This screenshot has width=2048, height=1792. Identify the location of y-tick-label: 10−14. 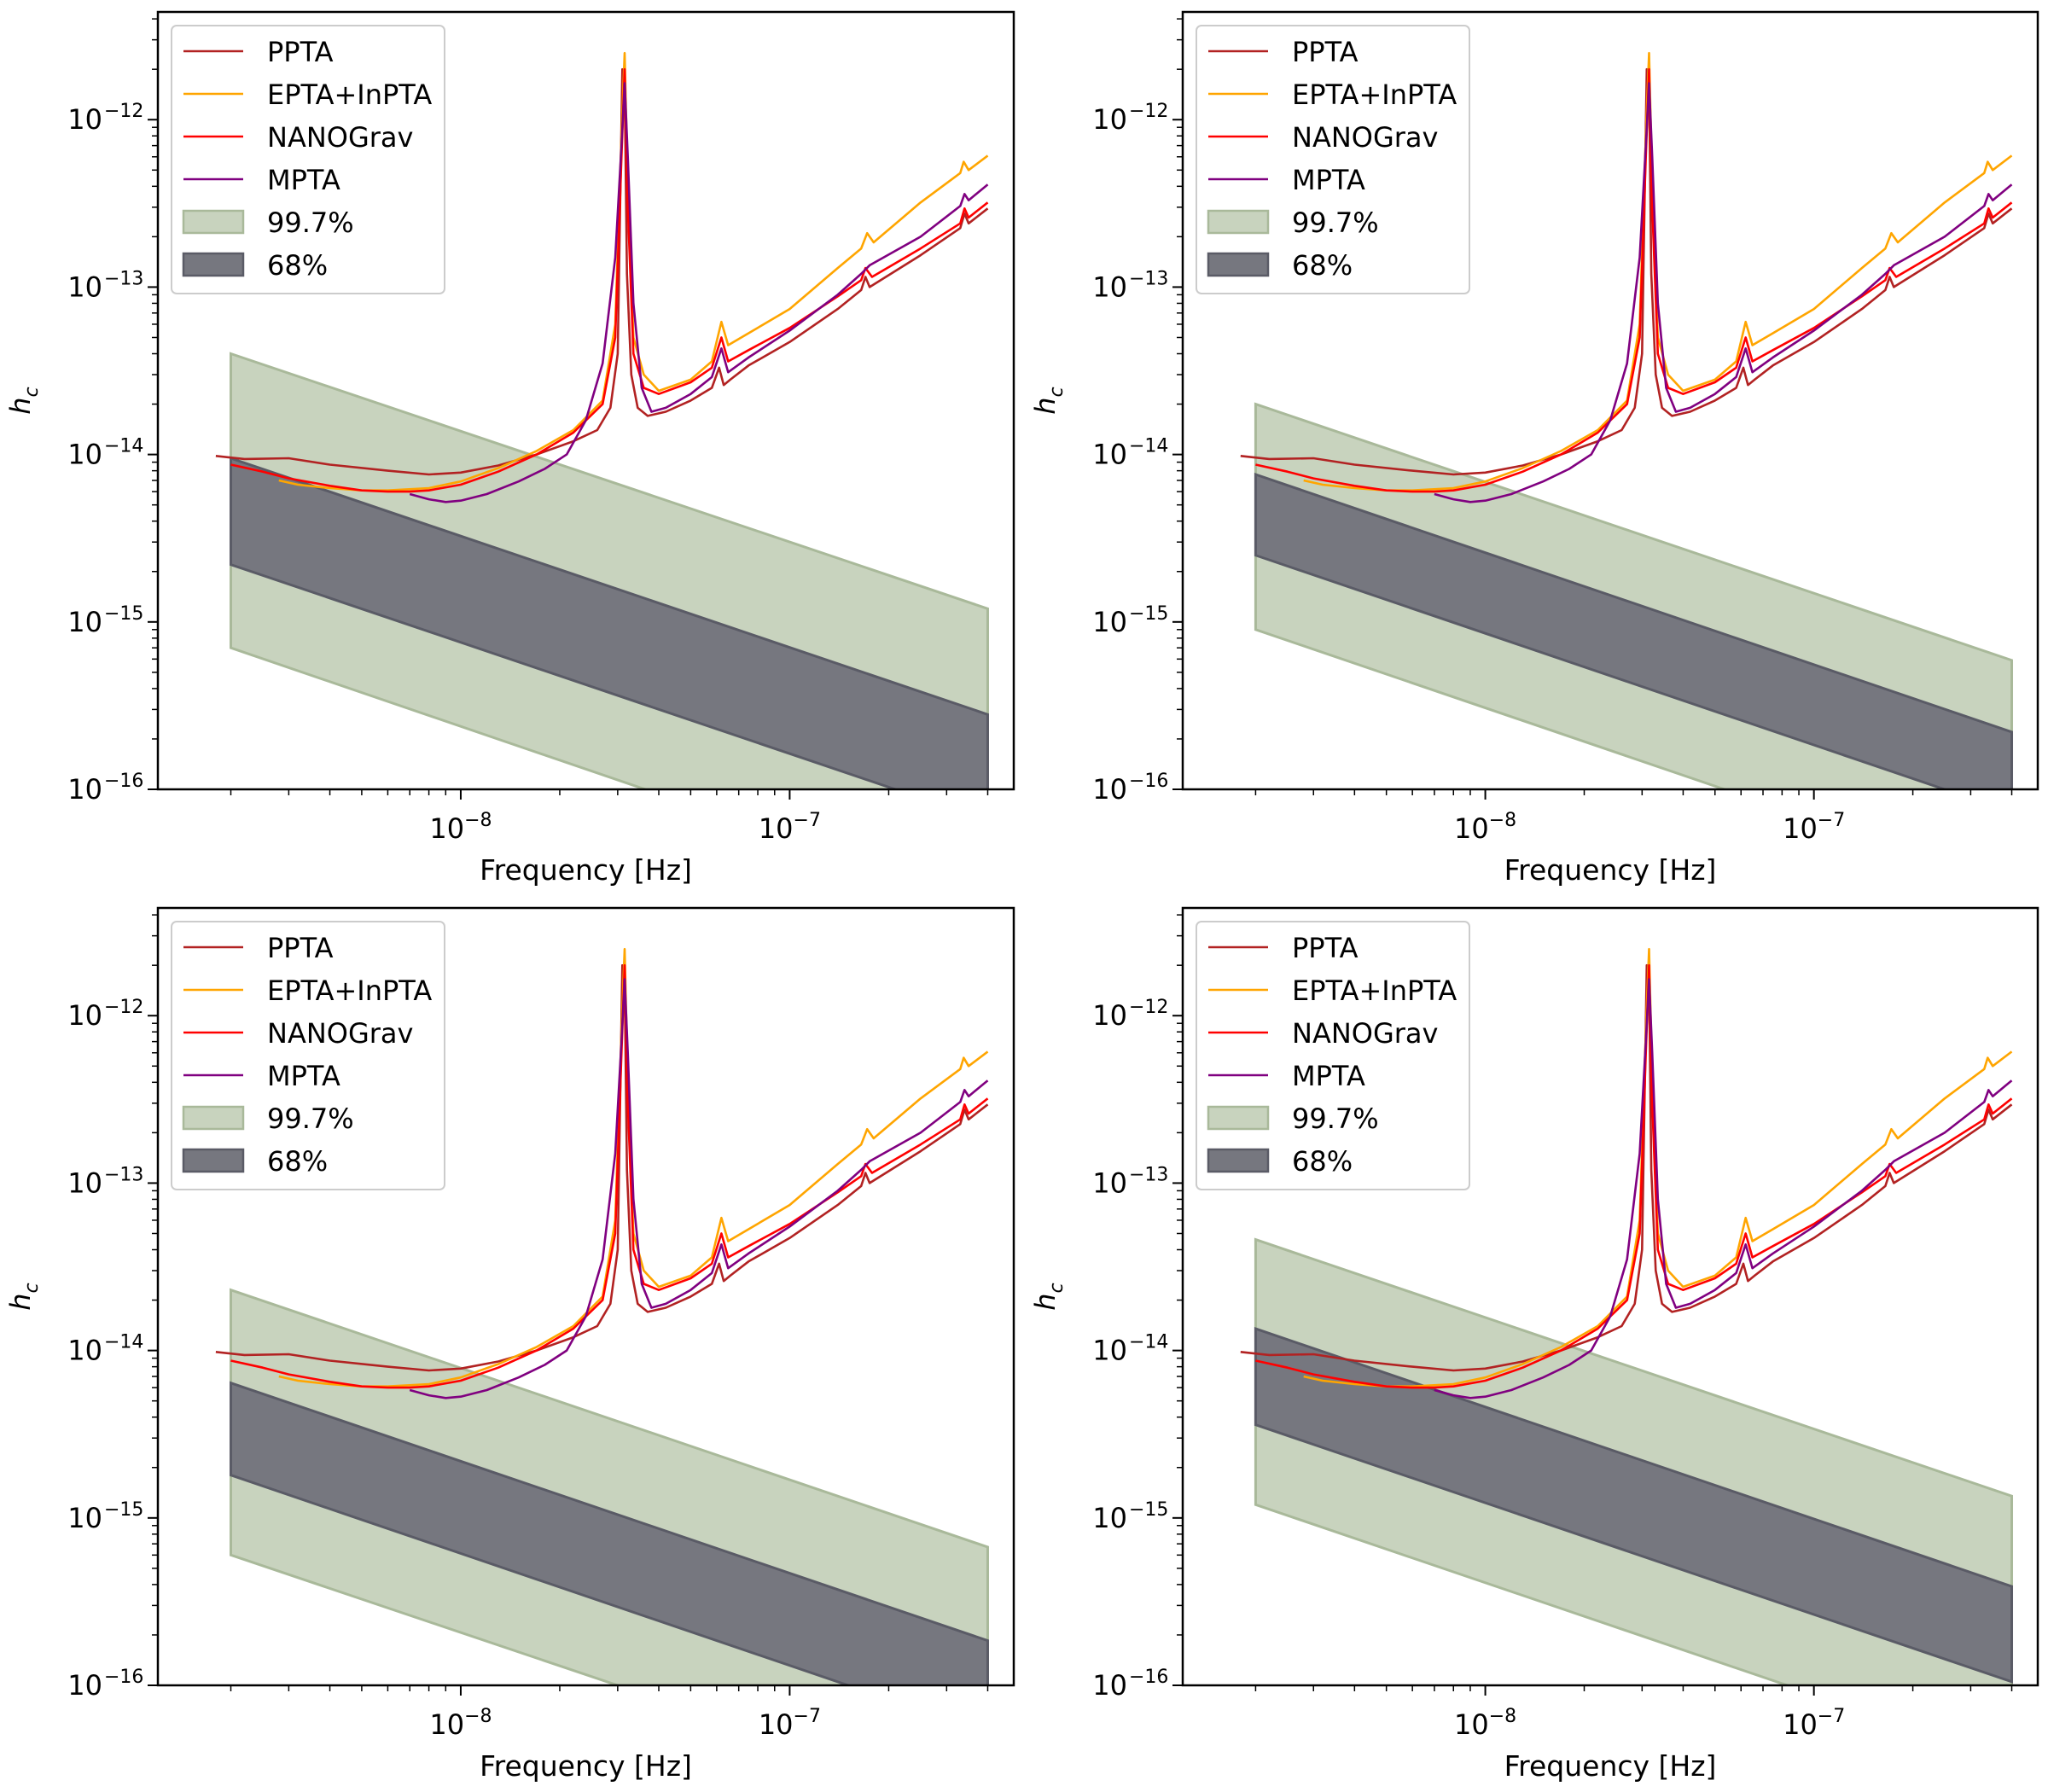
(1130, 1349).